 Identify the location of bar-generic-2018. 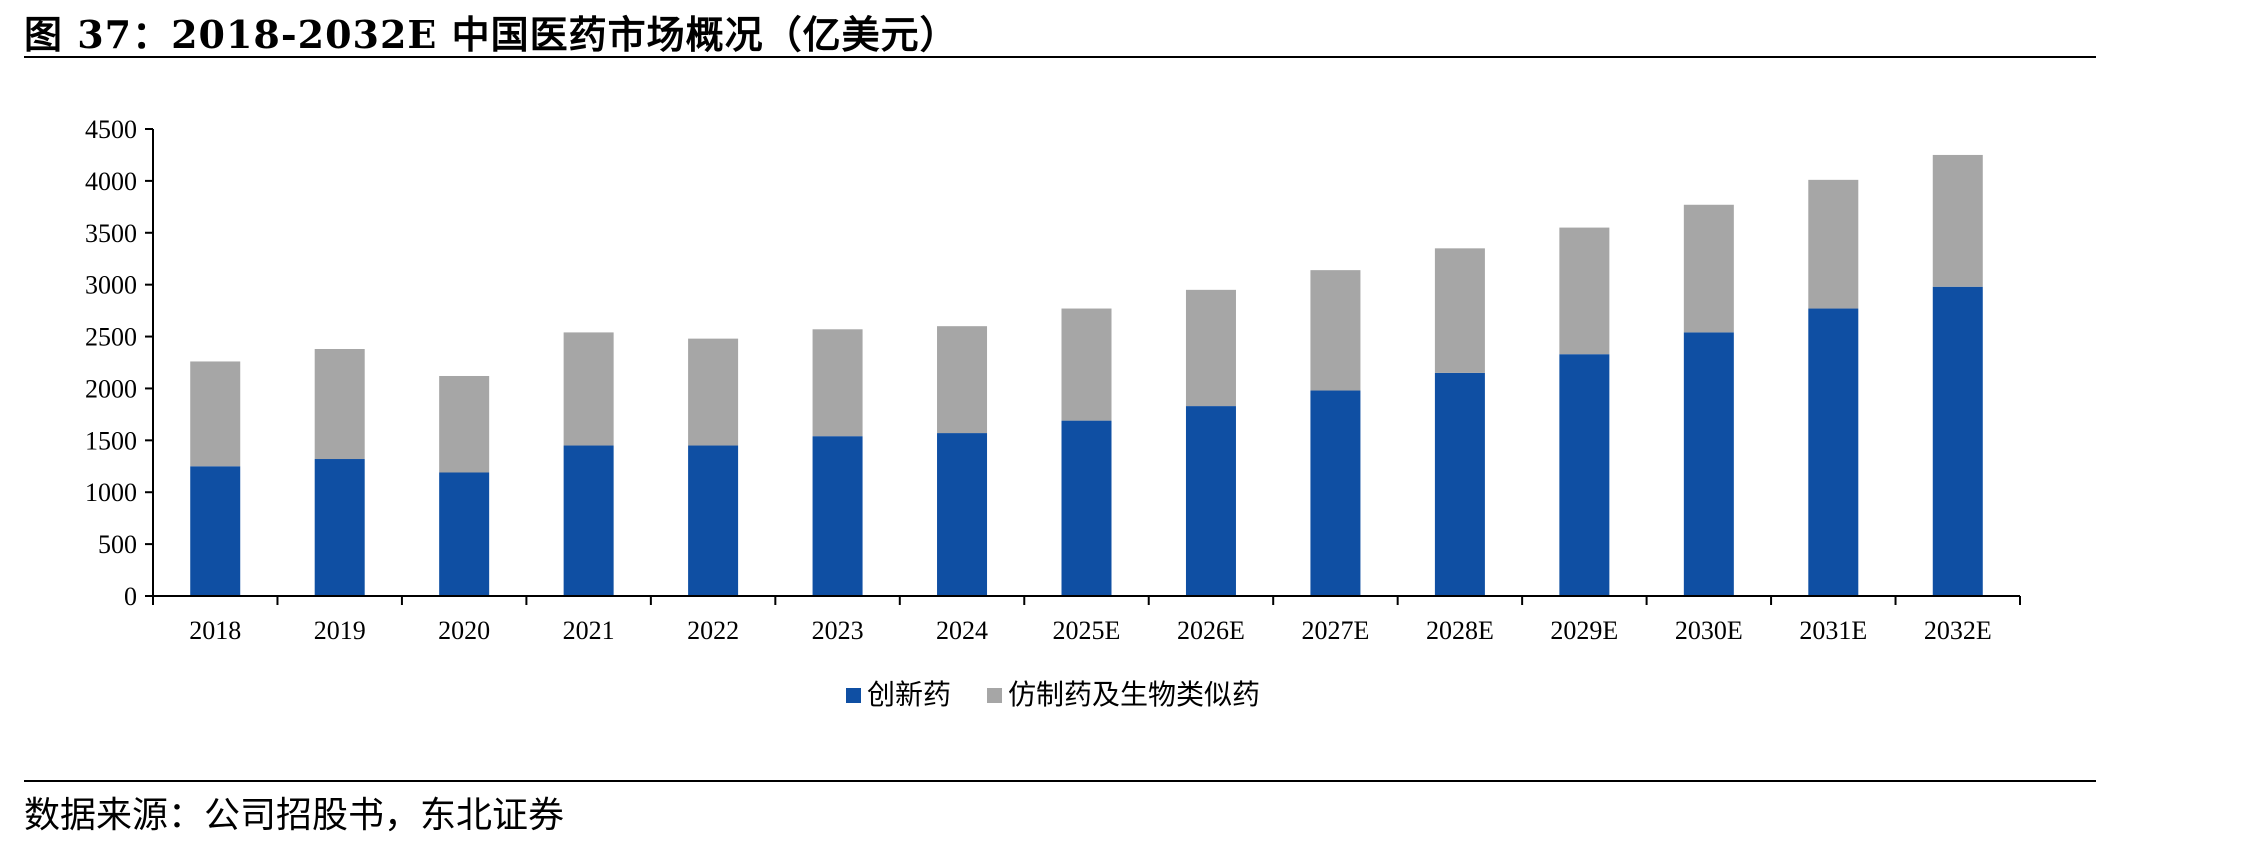
(215, 414).